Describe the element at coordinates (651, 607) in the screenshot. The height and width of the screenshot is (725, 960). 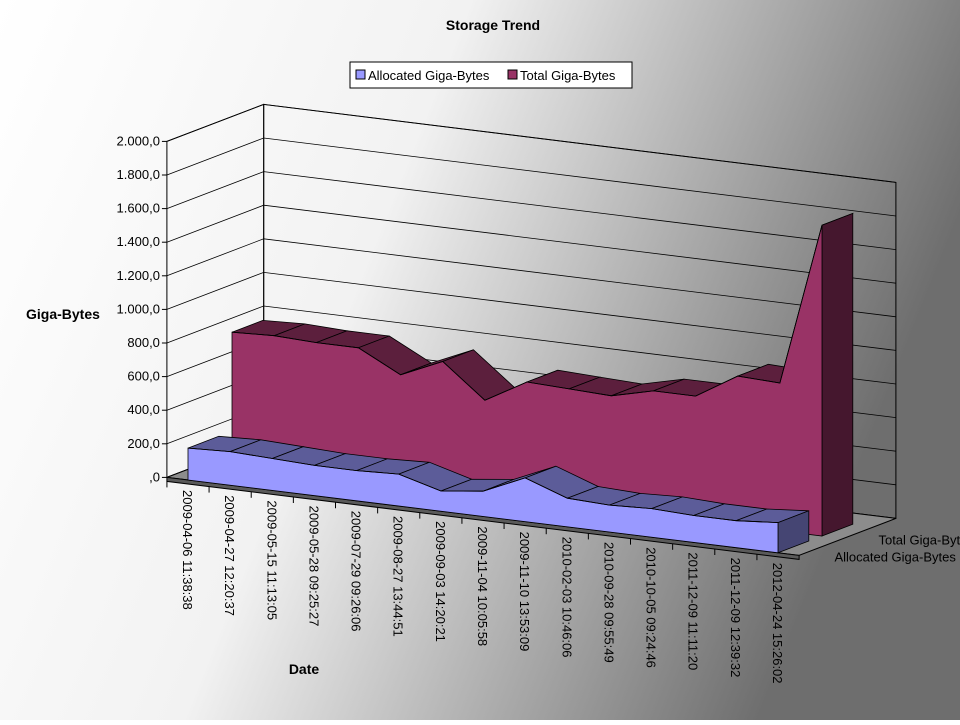
I see `x-tick-label: 2010-10-05 09:24:46` at that location.